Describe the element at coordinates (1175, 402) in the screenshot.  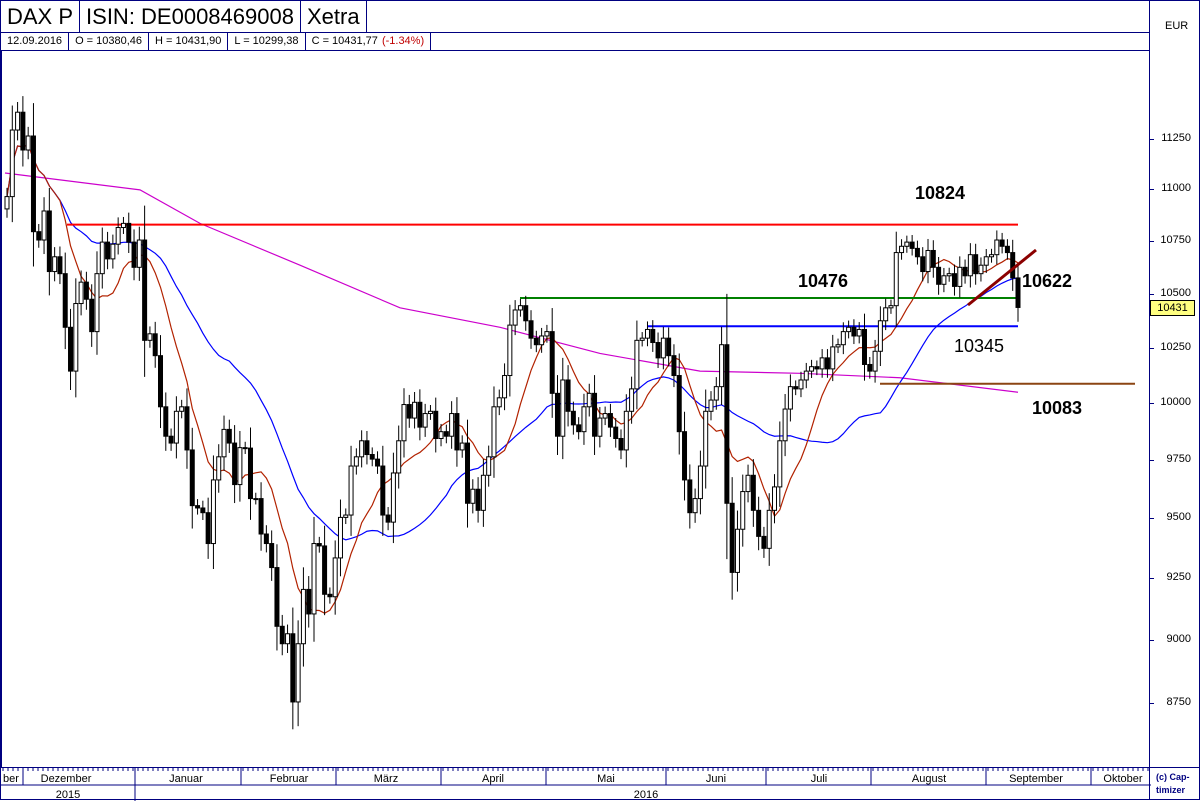
I see `y-tick-label: 10000` at that location.